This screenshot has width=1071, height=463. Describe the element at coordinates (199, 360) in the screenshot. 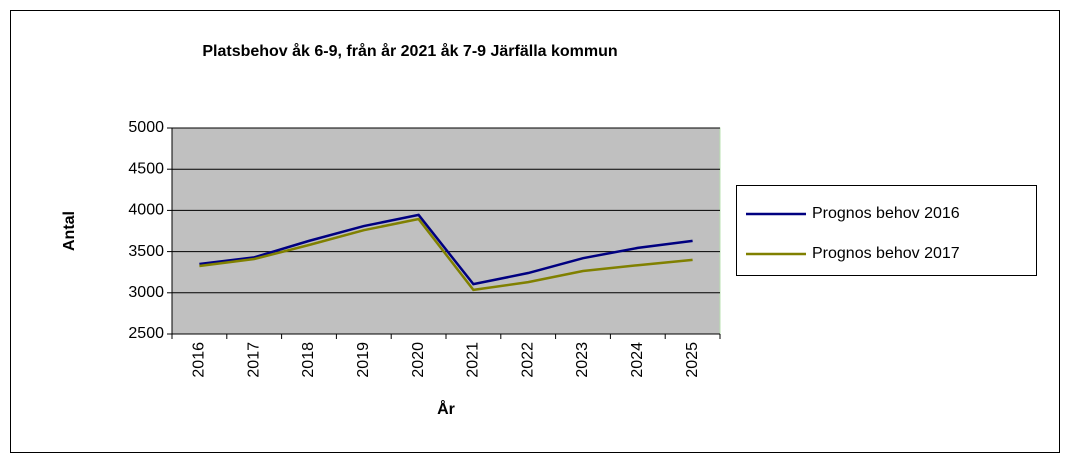

I see `x-tick-label: 2016` at that location.